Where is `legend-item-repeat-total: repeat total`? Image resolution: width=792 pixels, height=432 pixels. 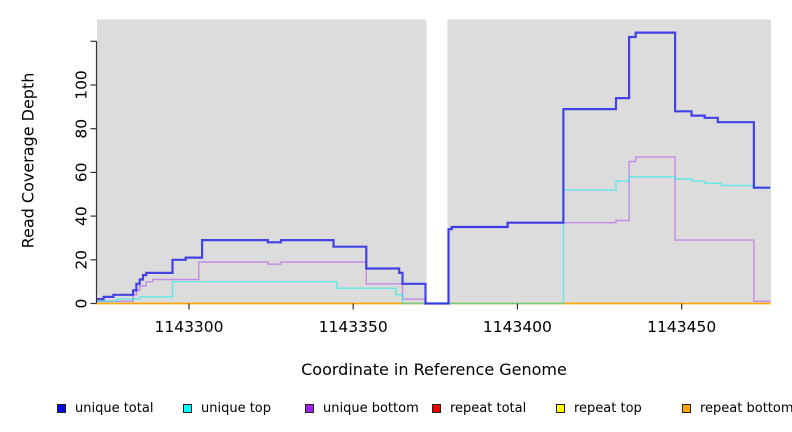 legend-item-repeat-total: repeat total is located at coordinates (479, 408).